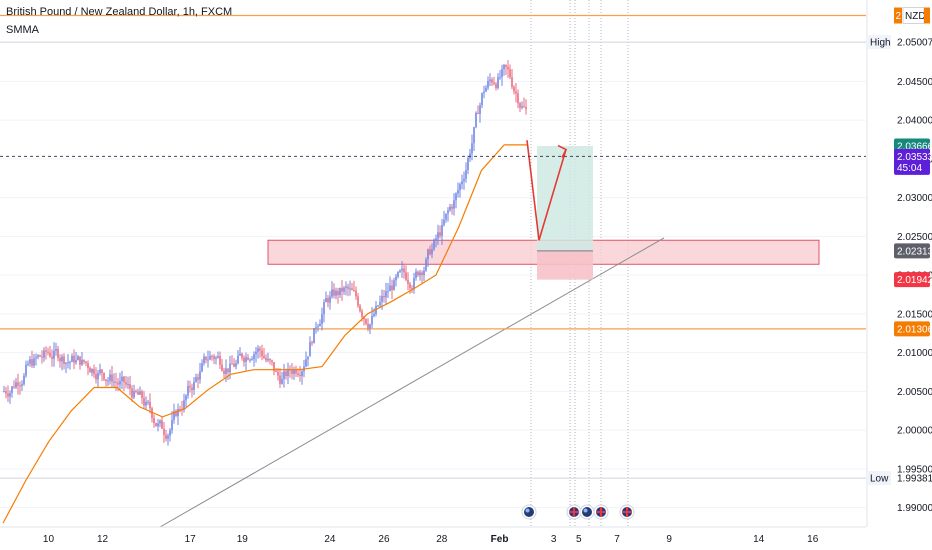 This screenshot has width=932, height=550. What do you see at coordinates (565, 265) in the screenshot?
I see `position-stop-area` at bounding box center [565, 265].